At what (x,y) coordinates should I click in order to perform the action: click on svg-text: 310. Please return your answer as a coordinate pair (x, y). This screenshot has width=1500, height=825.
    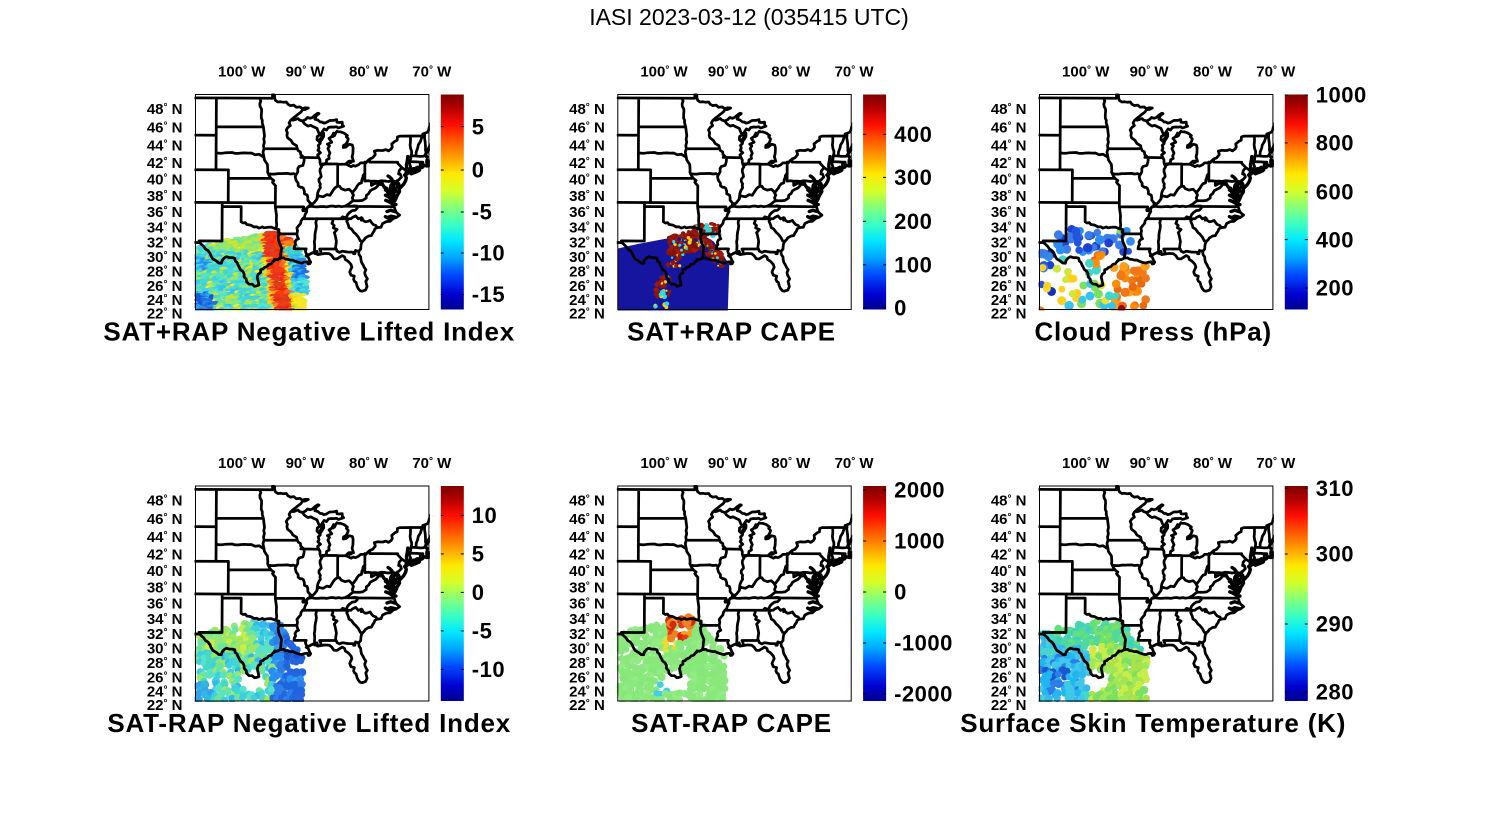
    Looking at the image, I should click on (1335, 488).